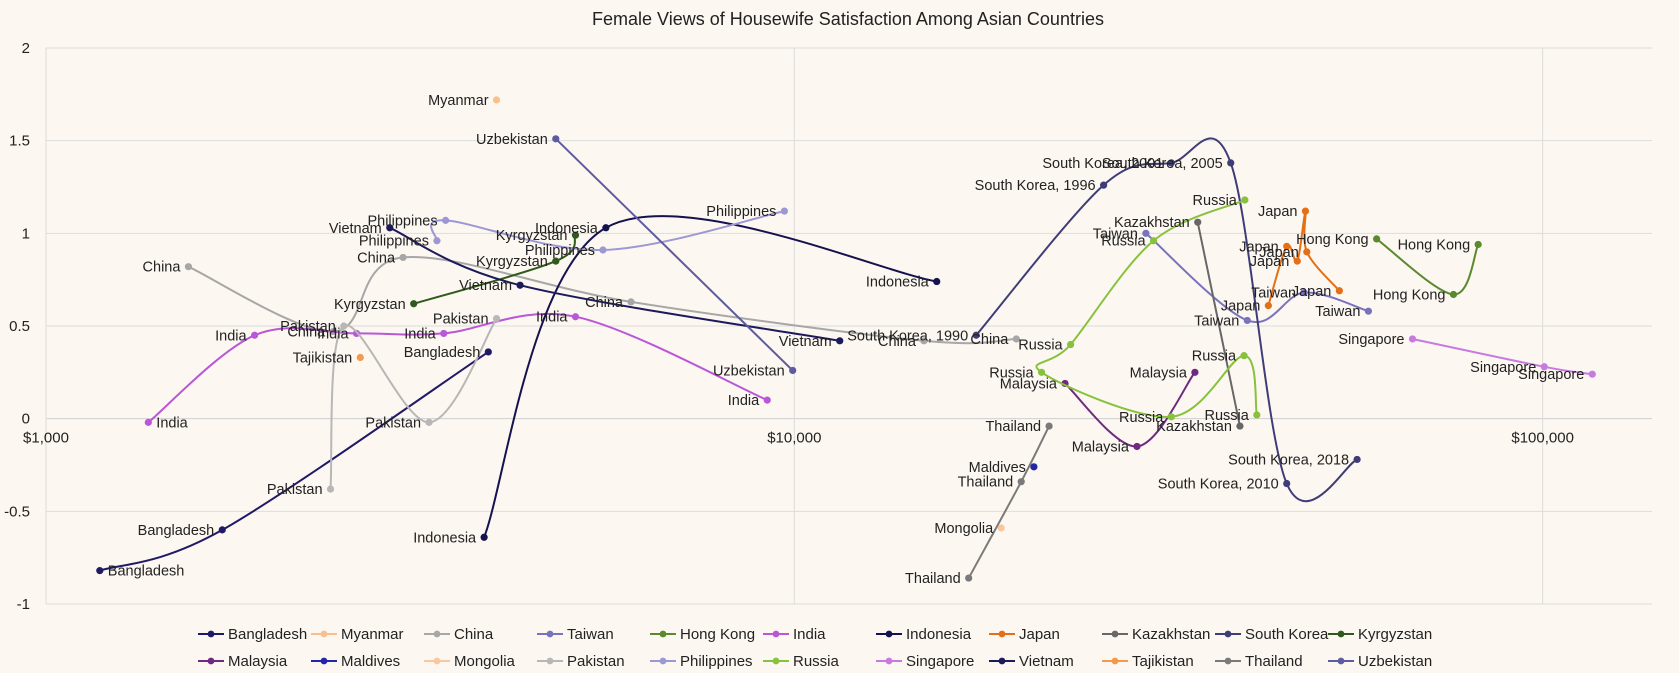 The width and height of the screenshot is (1679, 673). What do you see at coordinates (1031, 661) in the screenshot?
I see `legend-item-vietnam: Vietnam` at bounding box center [1031, 661].